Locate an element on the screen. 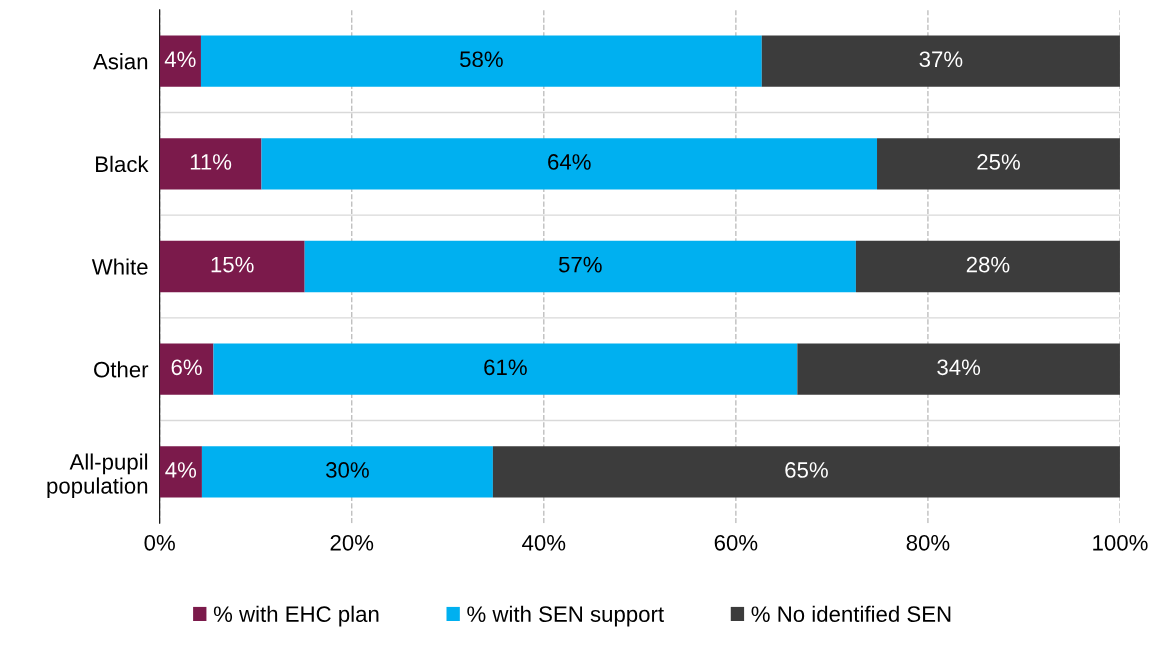 This screenshot has width=1157, height=654. data-label: 25% is located at coordinates (998, 162).